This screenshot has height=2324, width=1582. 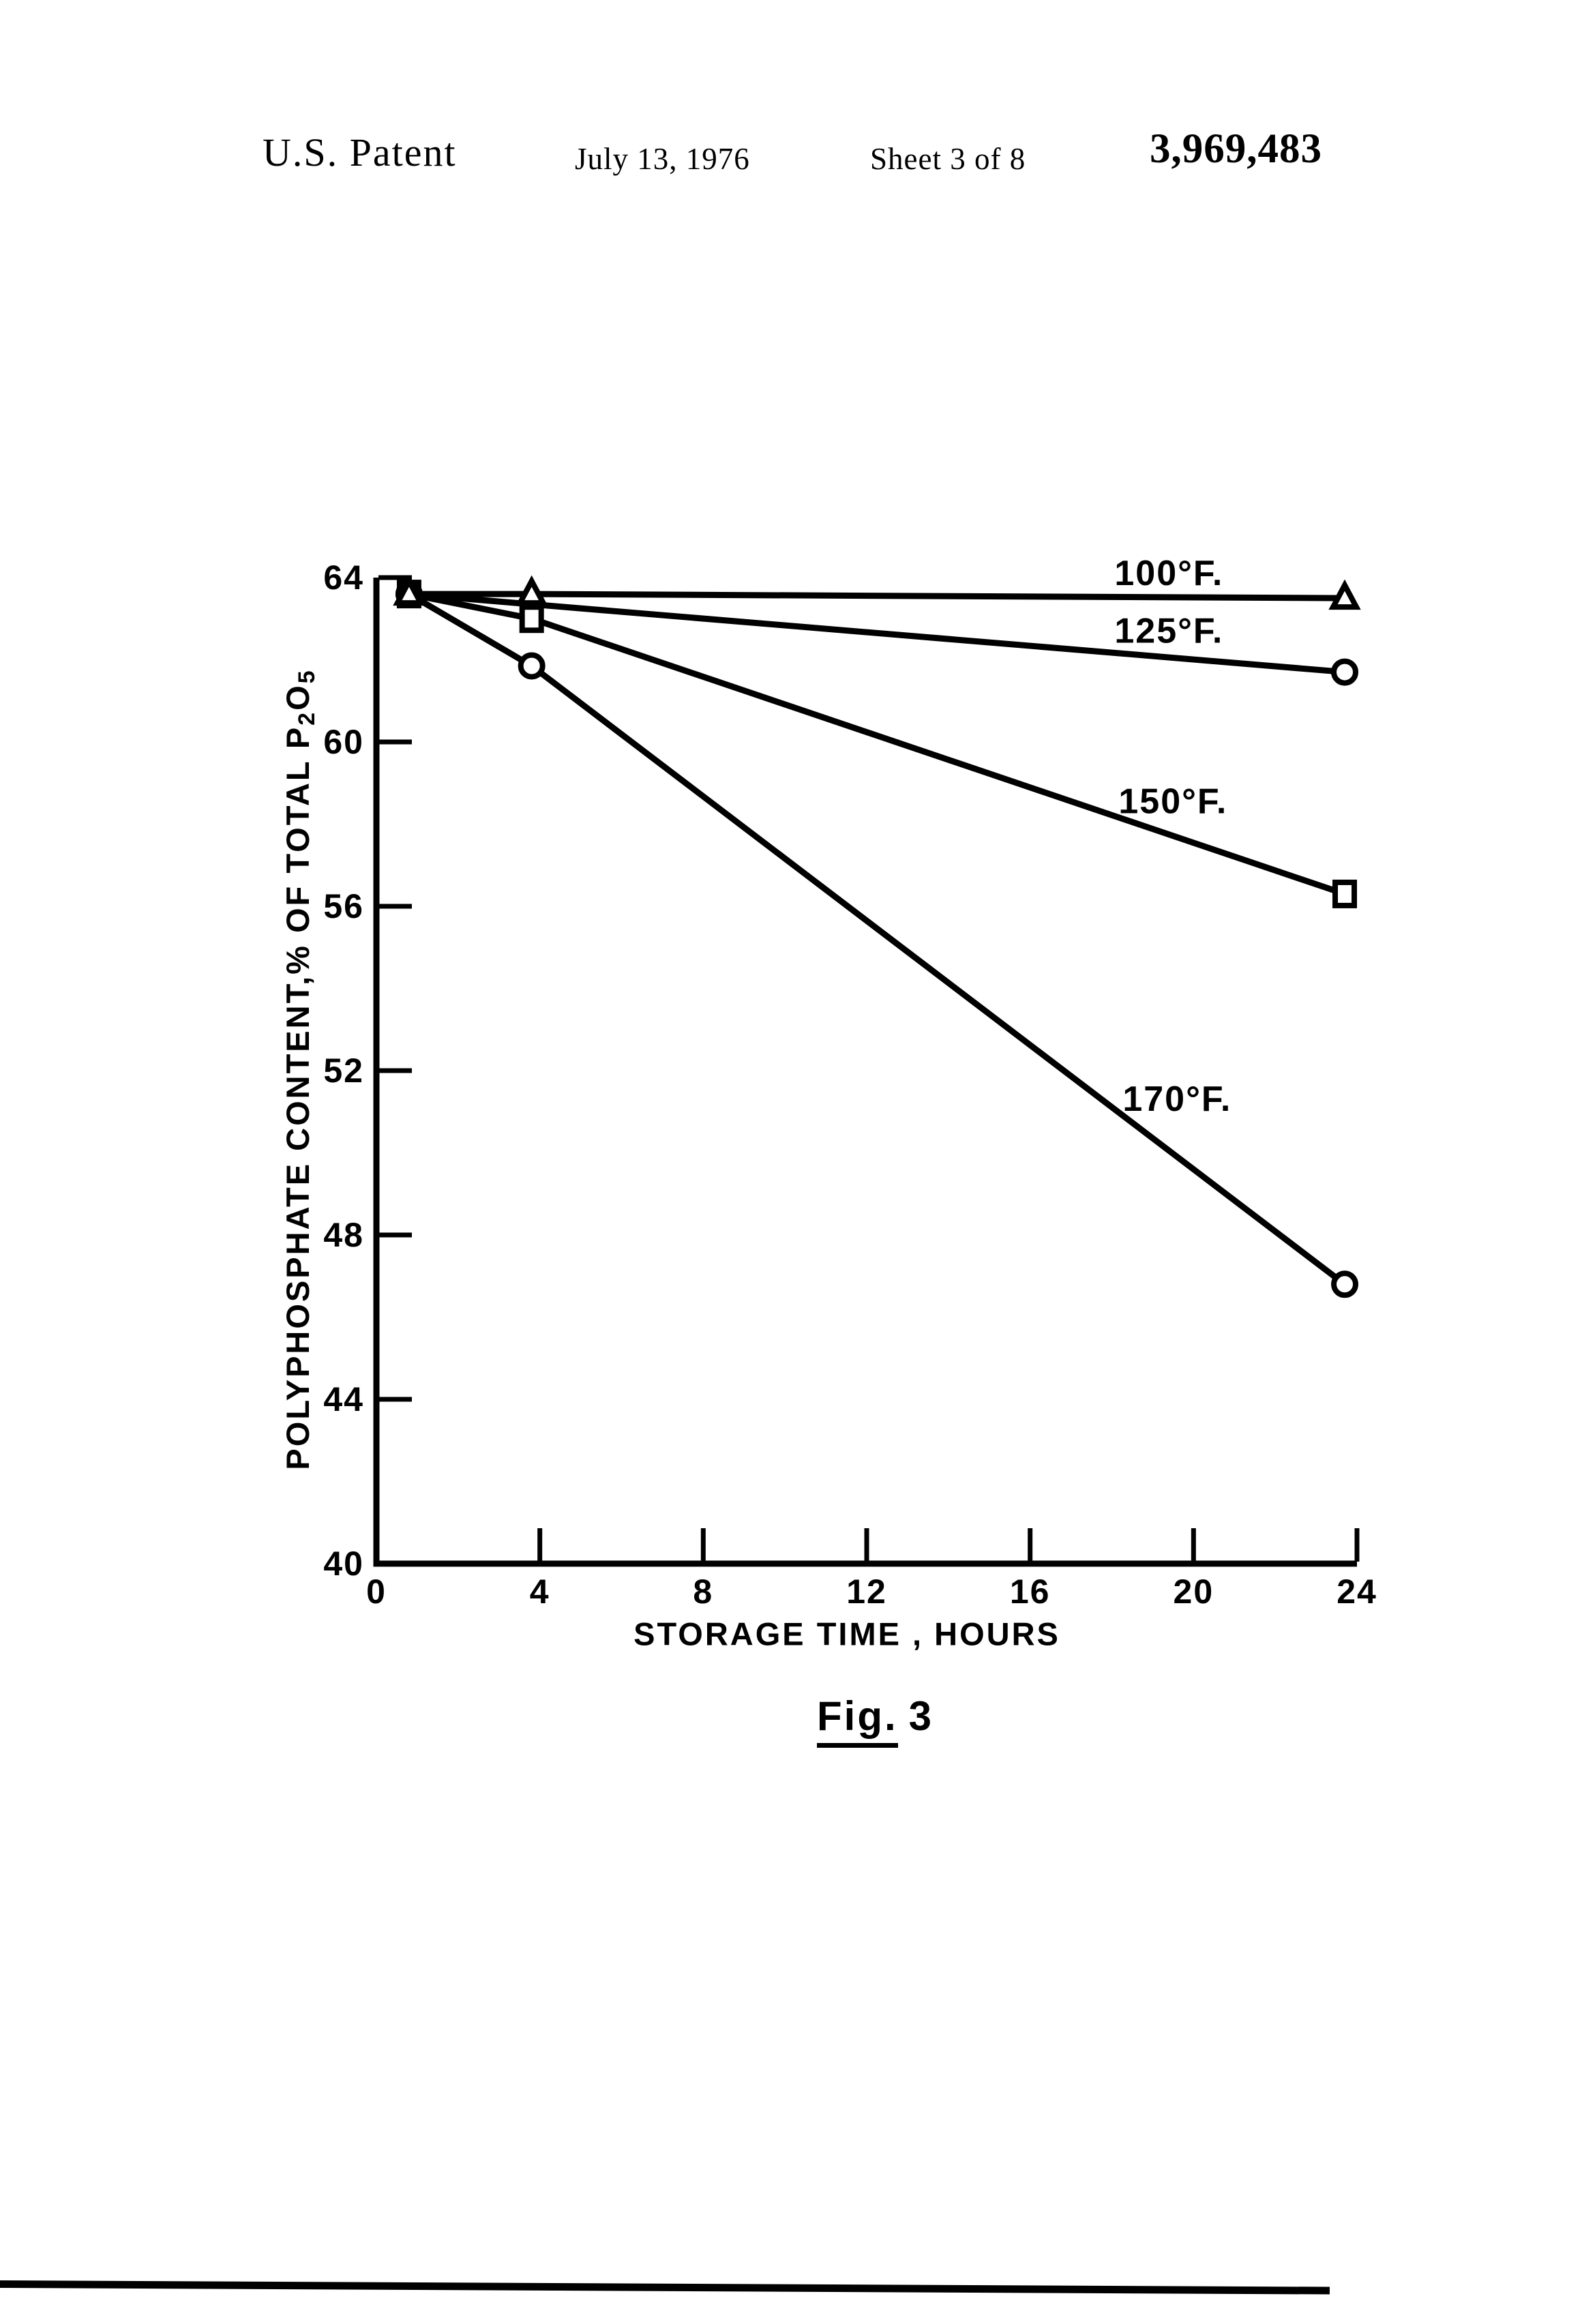 What do you see at coordinates (1030, 1592) in the screenshot?
I see `x-tick-label-16: 16` at bounding box center [1030, 1592].